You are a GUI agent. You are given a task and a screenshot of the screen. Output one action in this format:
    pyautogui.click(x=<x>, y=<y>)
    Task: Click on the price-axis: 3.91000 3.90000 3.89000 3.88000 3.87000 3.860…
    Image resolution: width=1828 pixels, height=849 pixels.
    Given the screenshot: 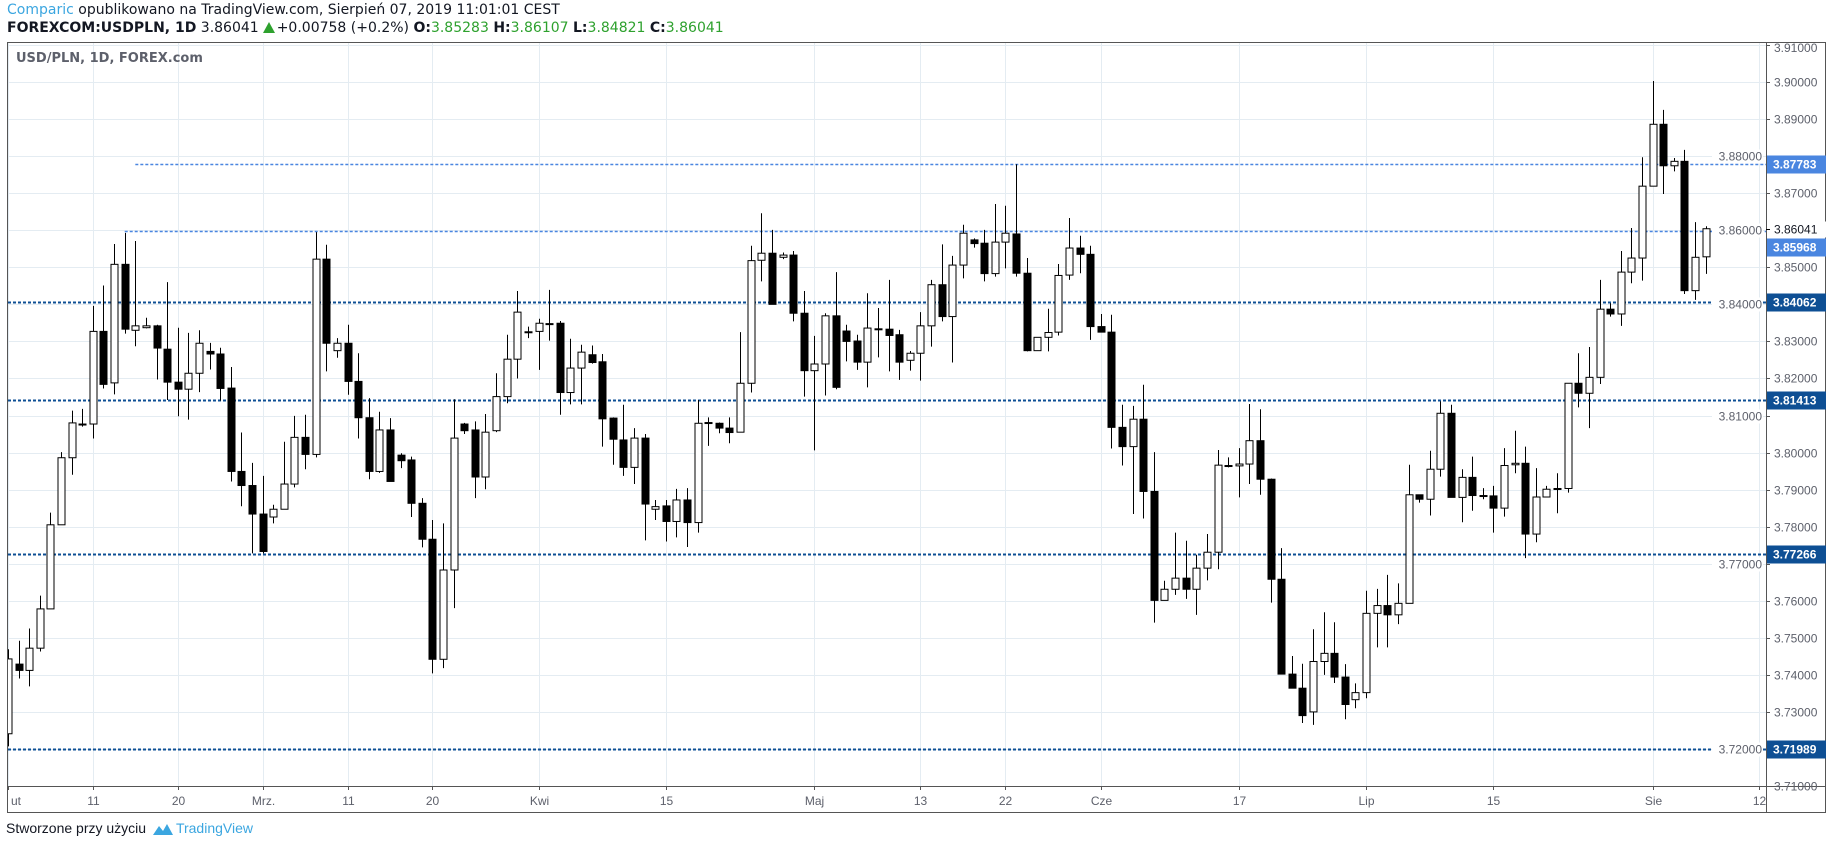 What is the action you would take?
    pyautogui.click(x=1765, y=417)
    